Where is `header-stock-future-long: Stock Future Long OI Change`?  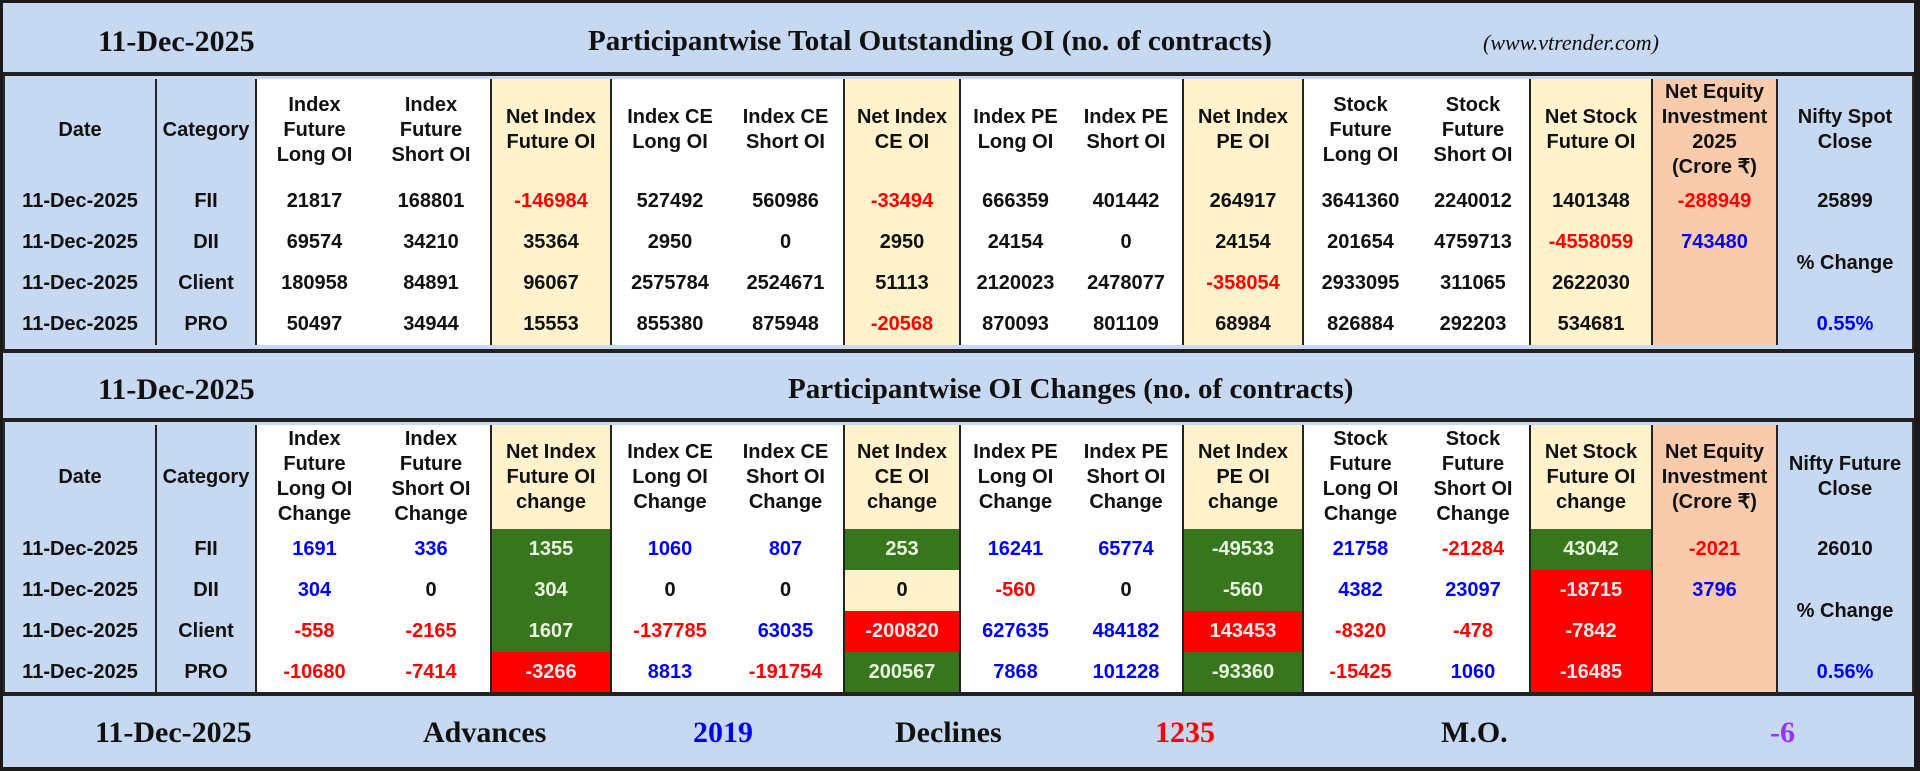
header-stock-future-long: Stock Future Long OI Change is located at coordinates (1359, 477).